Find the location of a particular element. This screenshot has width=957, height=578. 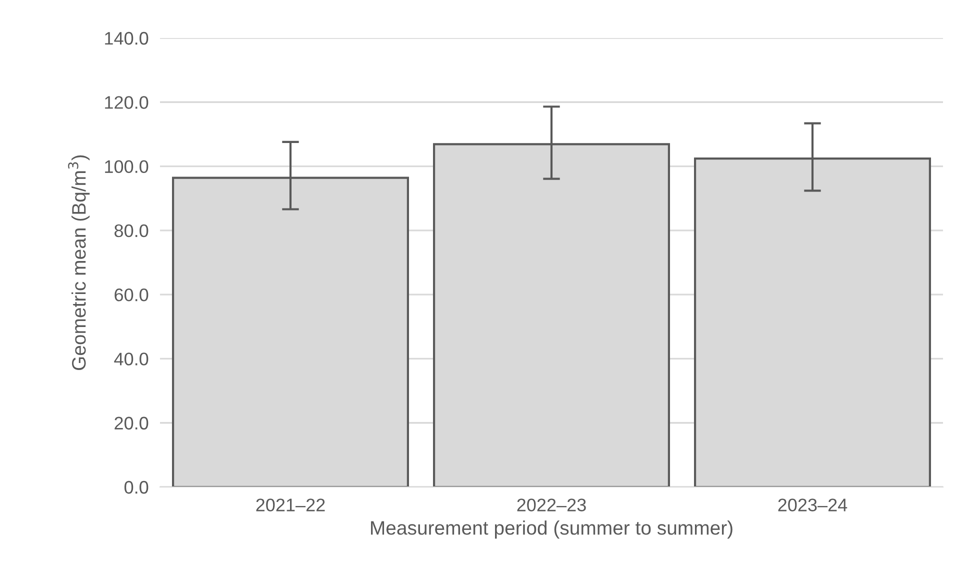

y-axis-title: Geometric mean (Bq/m$^{3}$) is located at coordinates (79, 262).